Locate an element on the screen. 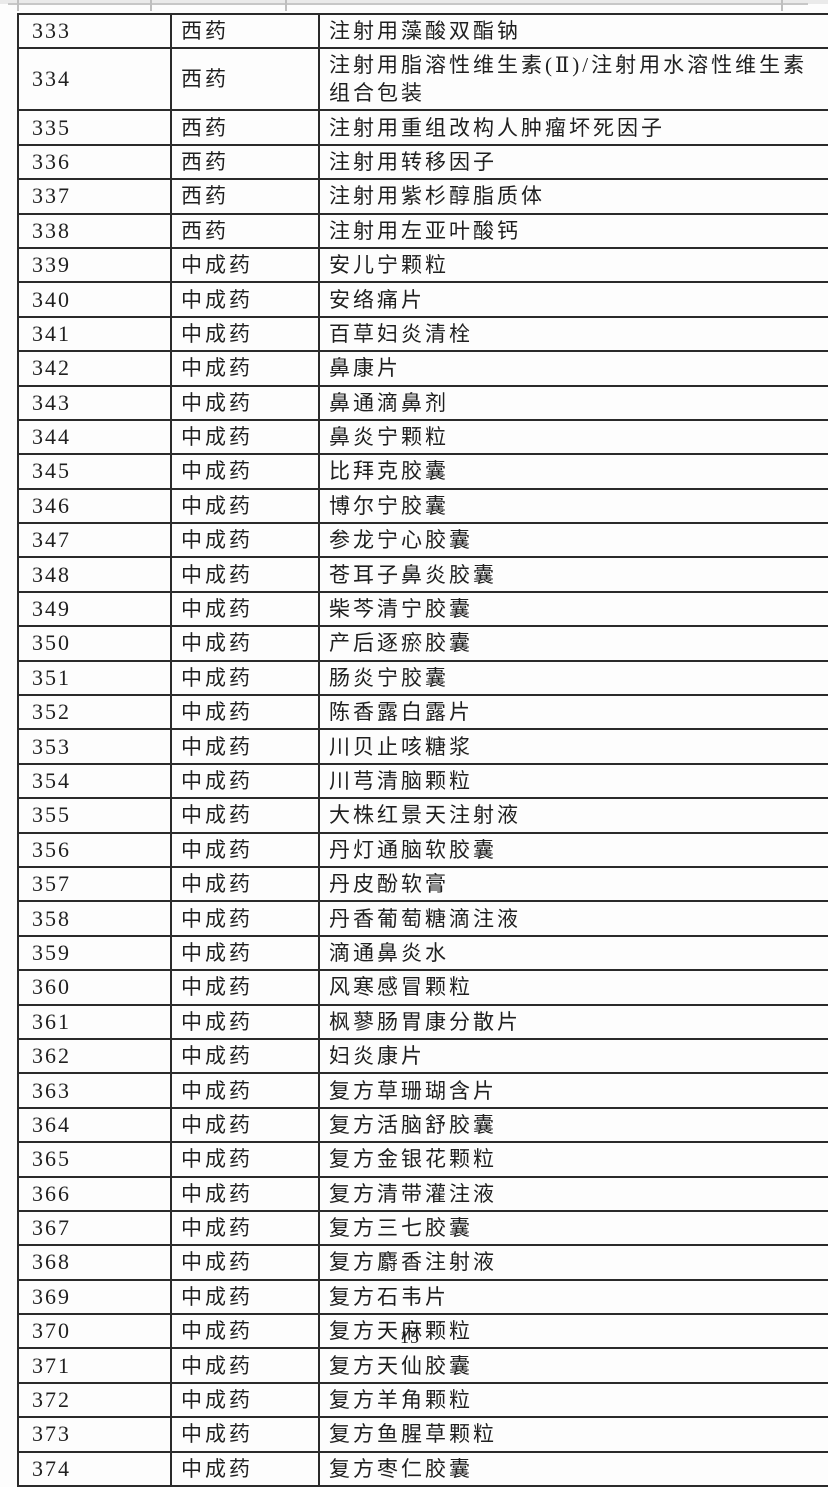  row-drug-name: 苍耳子鼻炎胶囊 is located at coordinates (573, 574).